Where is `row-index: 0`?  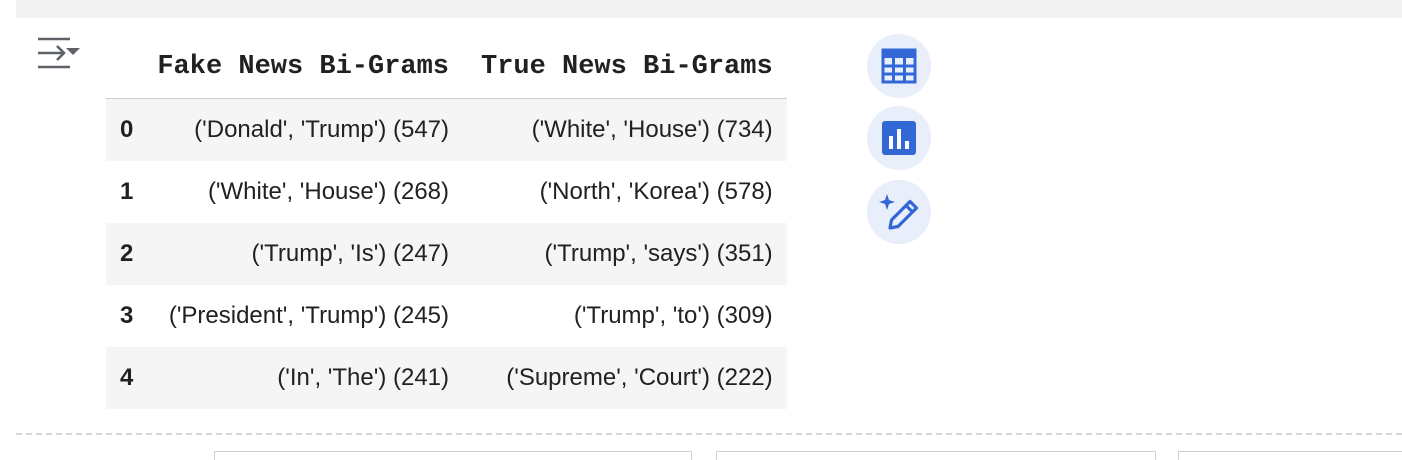
row-index: 0 is located at coordinates (123, 129).